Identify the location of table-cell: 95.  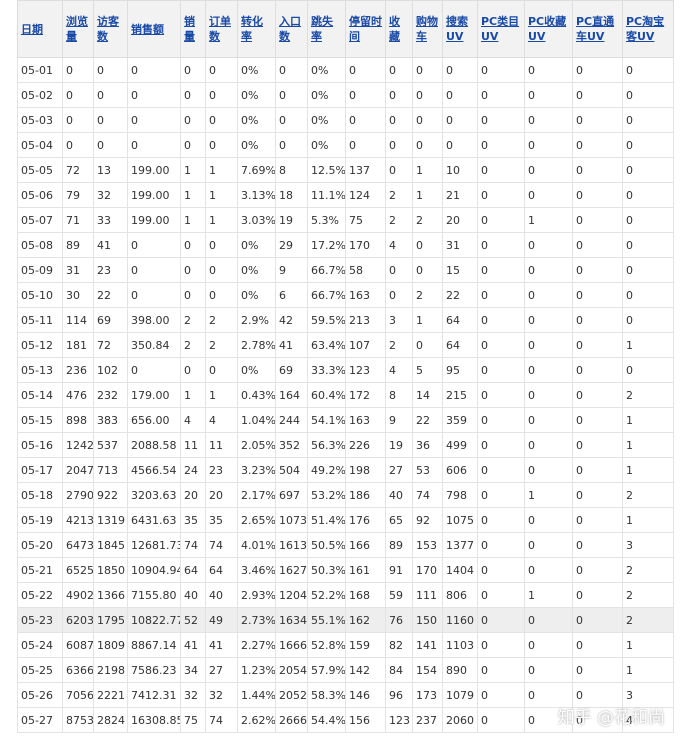
(460, 370).